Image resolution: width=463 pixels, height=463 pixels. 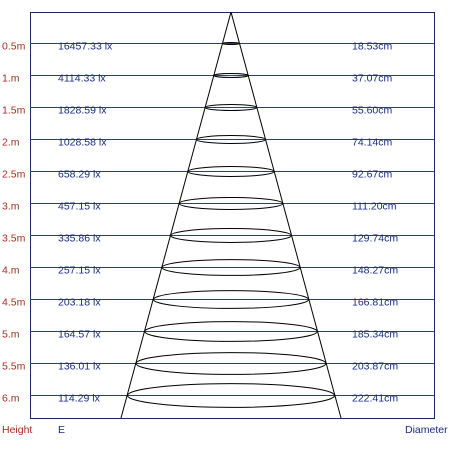 I want to click on diameter-label: 111.20cm, so click(x=374, y=206).